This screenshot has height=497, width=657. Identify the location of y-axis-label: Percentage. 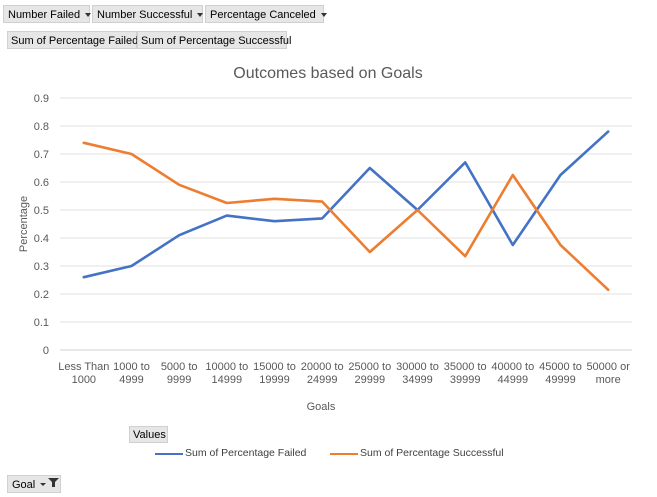
(24, 224).